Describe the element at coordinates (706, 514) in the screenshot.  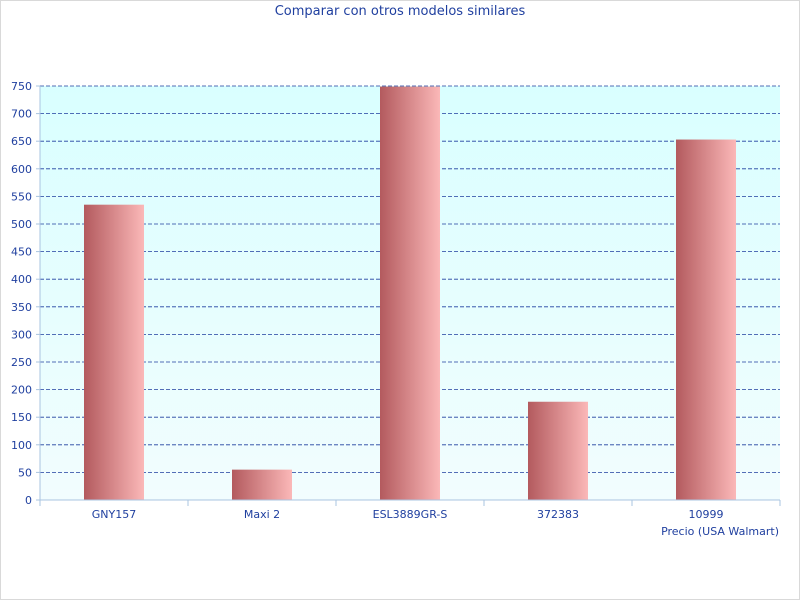
I see `x-tick-label: 10999` at that location.